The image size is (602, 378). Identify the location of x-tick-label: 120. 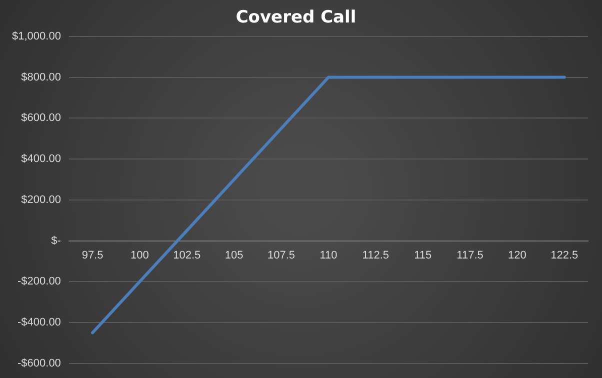
(517, 255).